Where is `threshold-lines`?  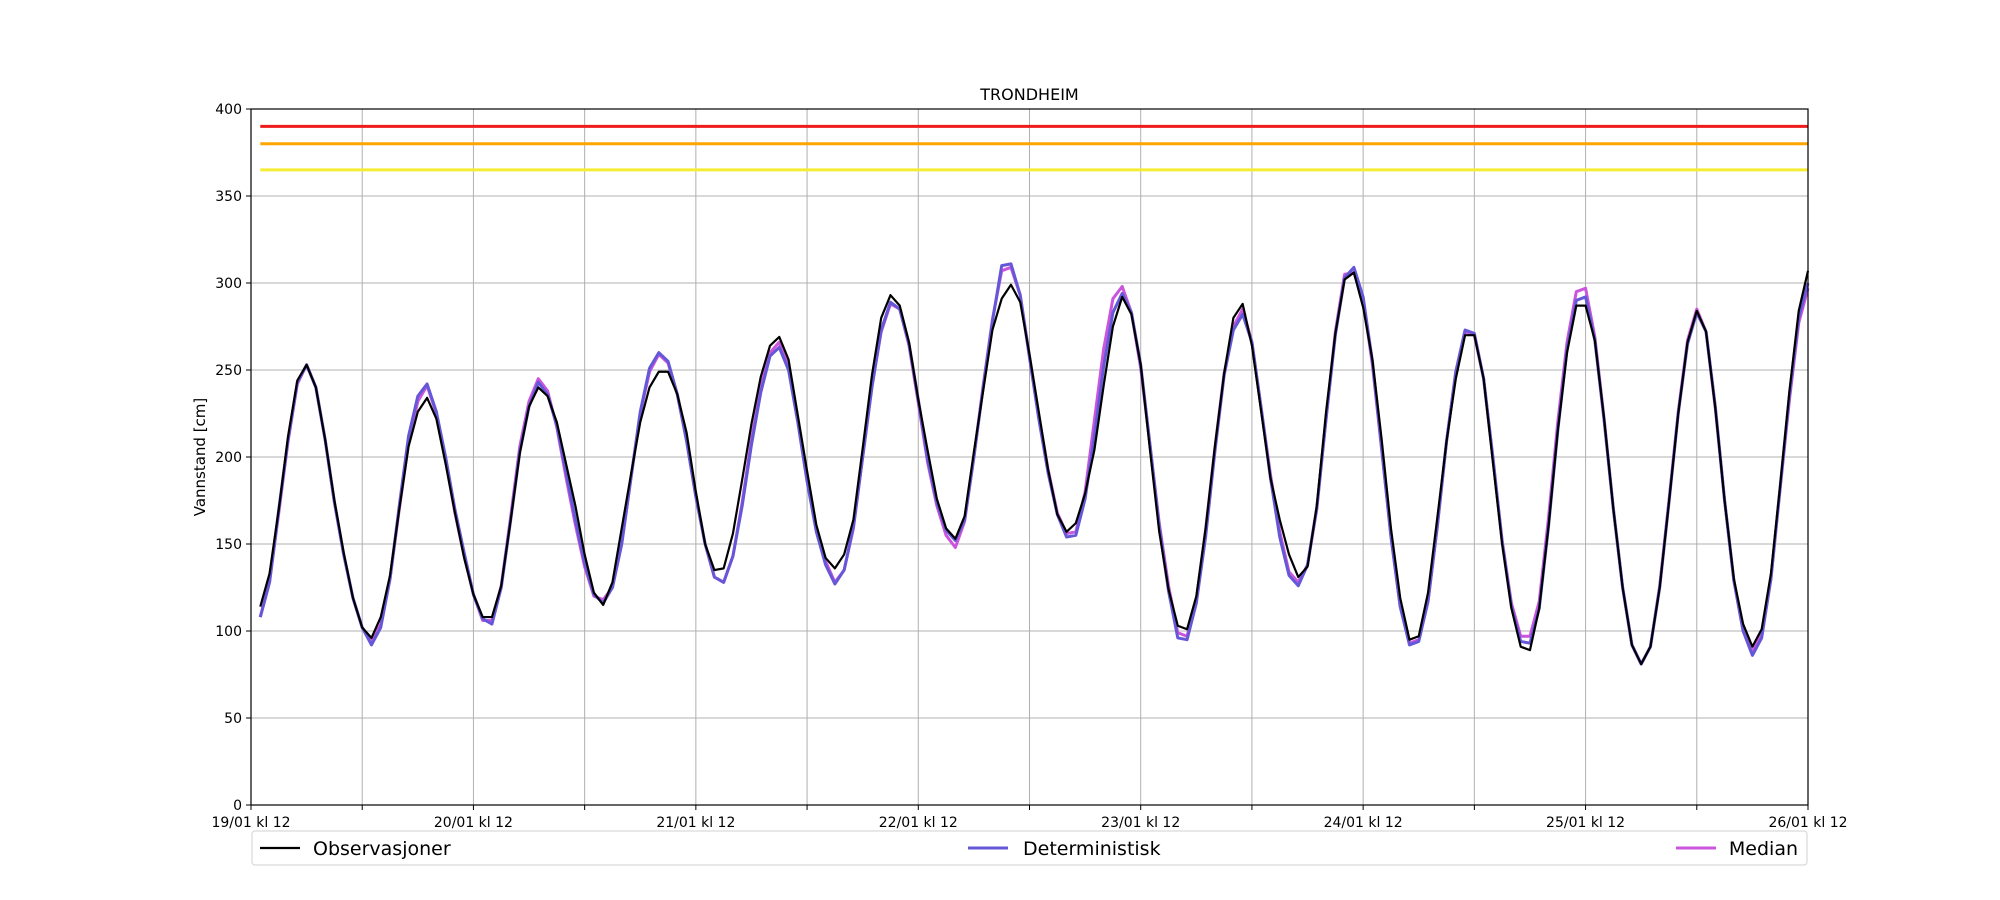
threshold-lines is located at coordinates (1034, 148).